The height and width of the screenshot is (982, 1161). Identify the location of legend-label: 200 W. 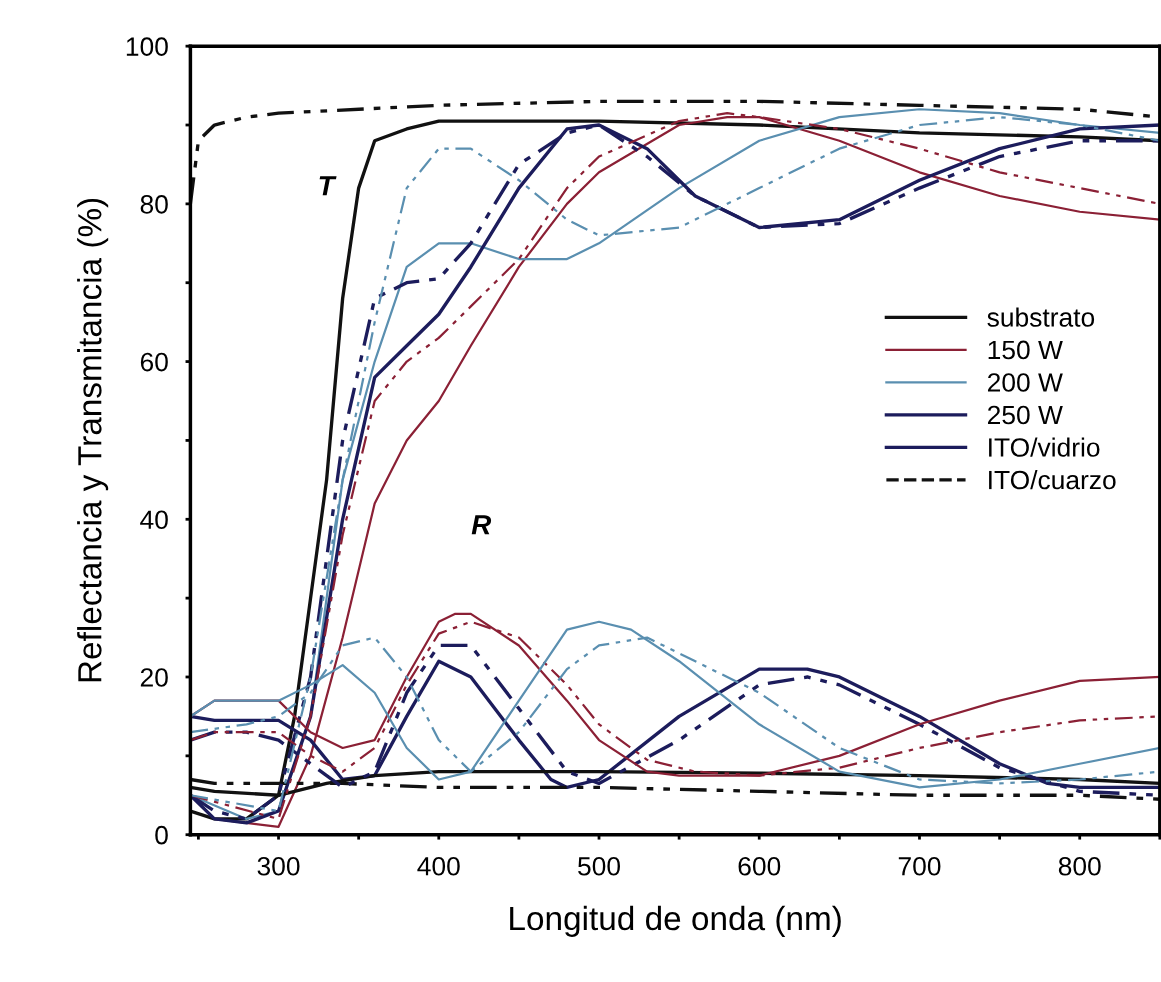
(1025, 382).